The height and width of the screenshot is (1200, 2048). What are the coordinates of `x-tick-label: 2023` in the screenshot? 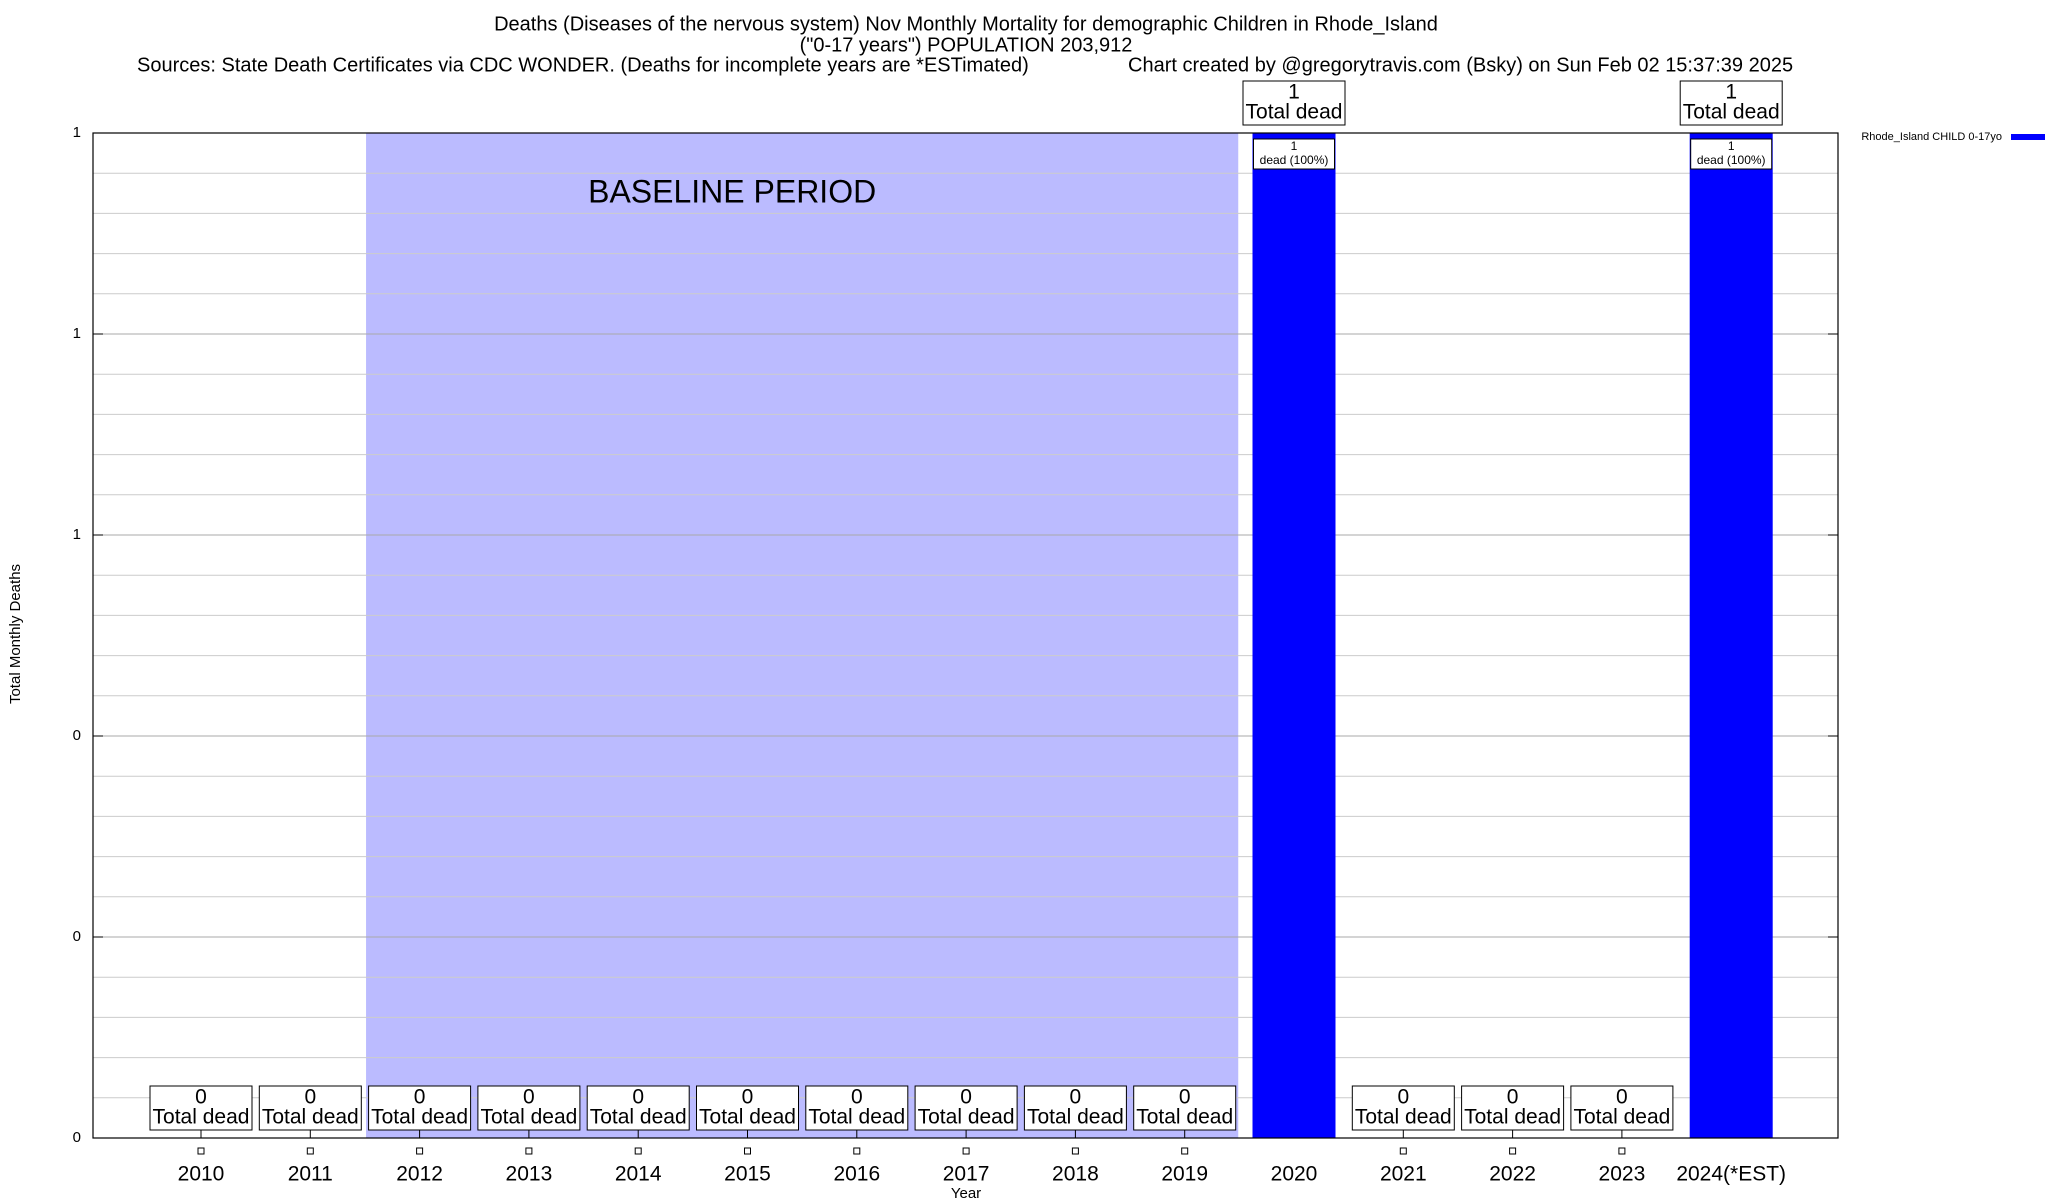 It's located at (1622, 1174).